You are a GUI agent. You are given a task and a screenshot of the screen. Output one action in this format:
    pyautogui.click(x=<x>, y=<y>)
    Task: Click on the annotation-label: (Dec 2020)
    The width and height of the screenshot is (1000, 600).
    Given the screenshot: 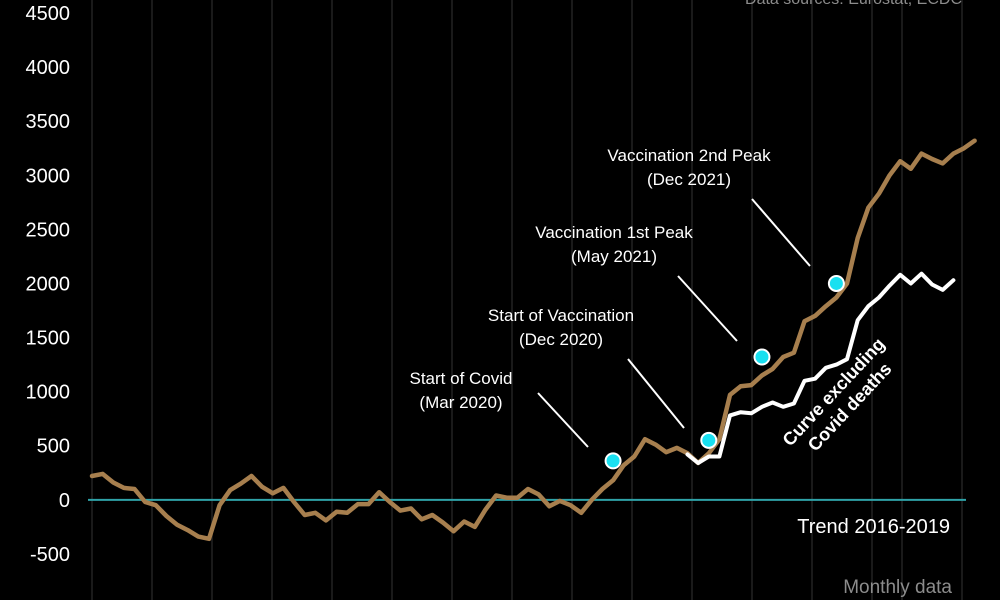 What is the action you would take?
    pyautogui.click(x=561, y=339)
    